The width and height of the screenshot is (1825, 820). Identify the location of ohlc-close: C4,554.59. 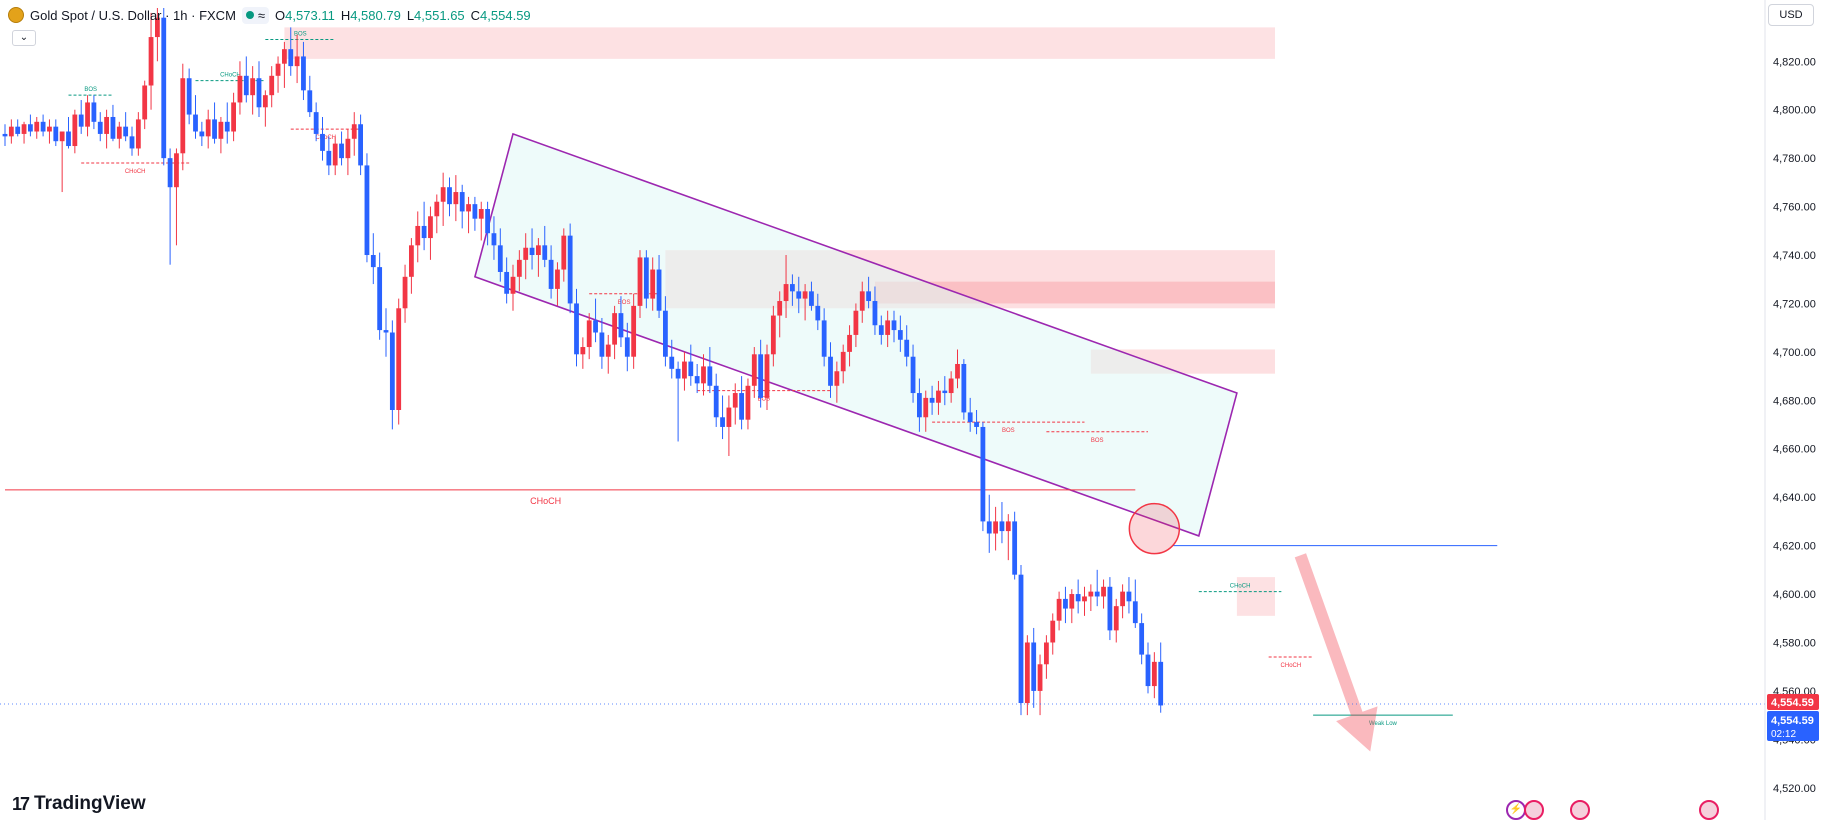
(500, 15).